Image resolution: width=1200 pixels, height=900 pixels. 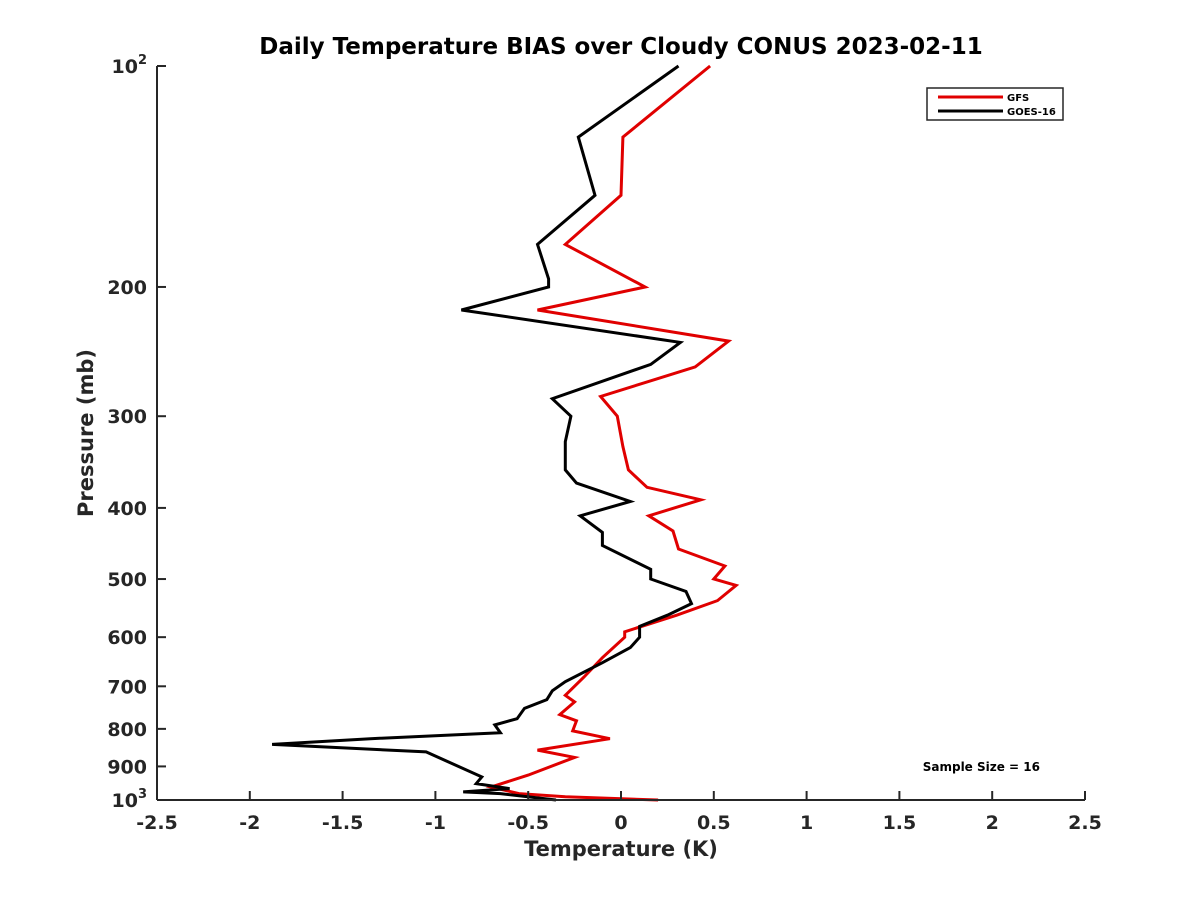 I want to click on y-tick-label: 500, so click(x=127, y=580).